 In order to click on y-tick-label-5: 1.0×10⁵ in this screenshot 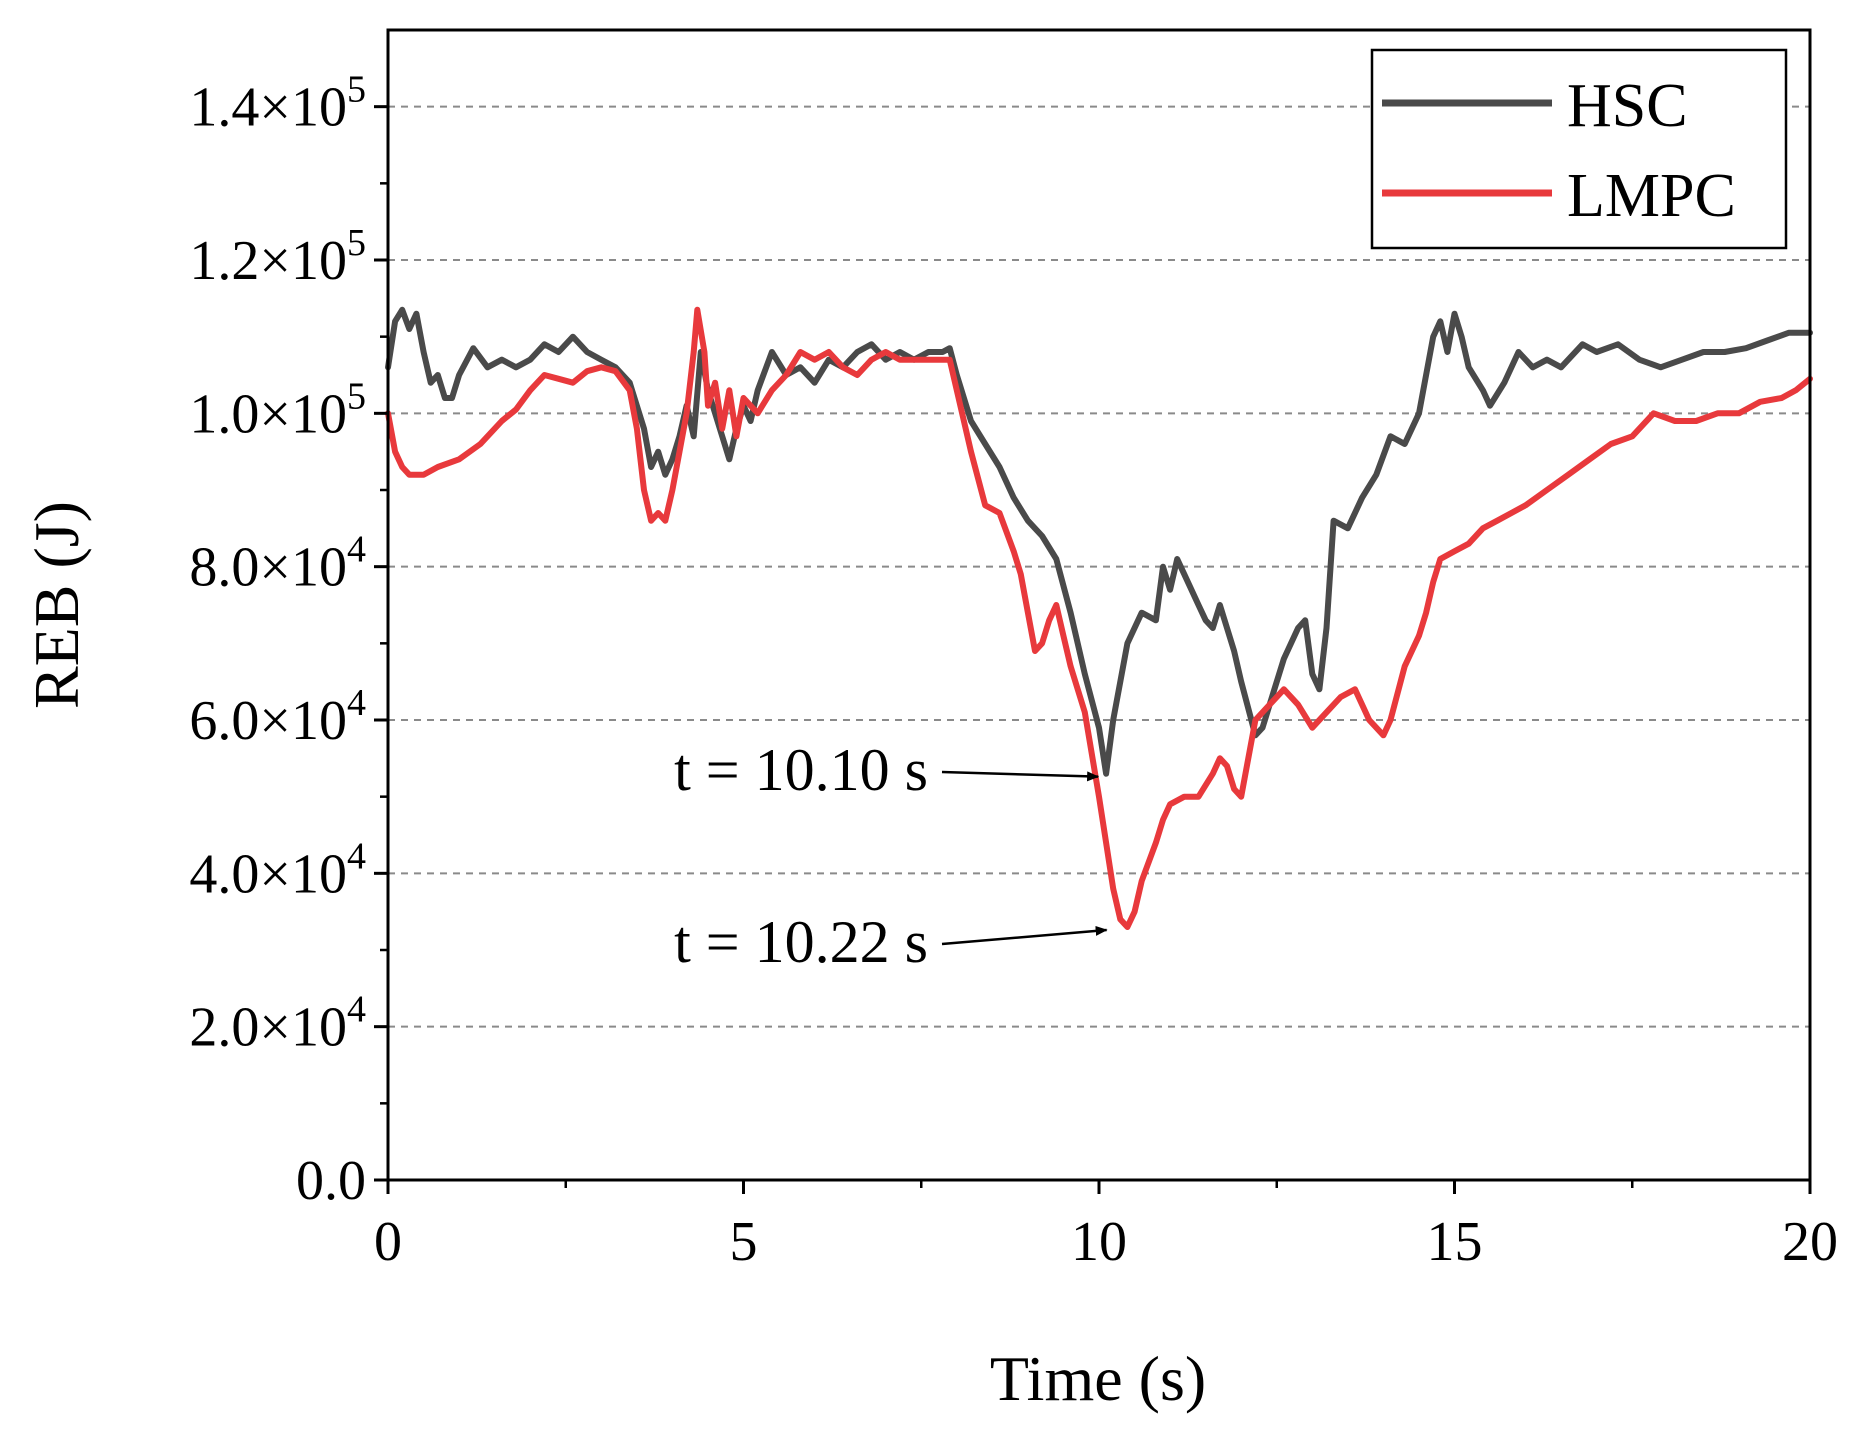, I will do `click(277, 410)`.